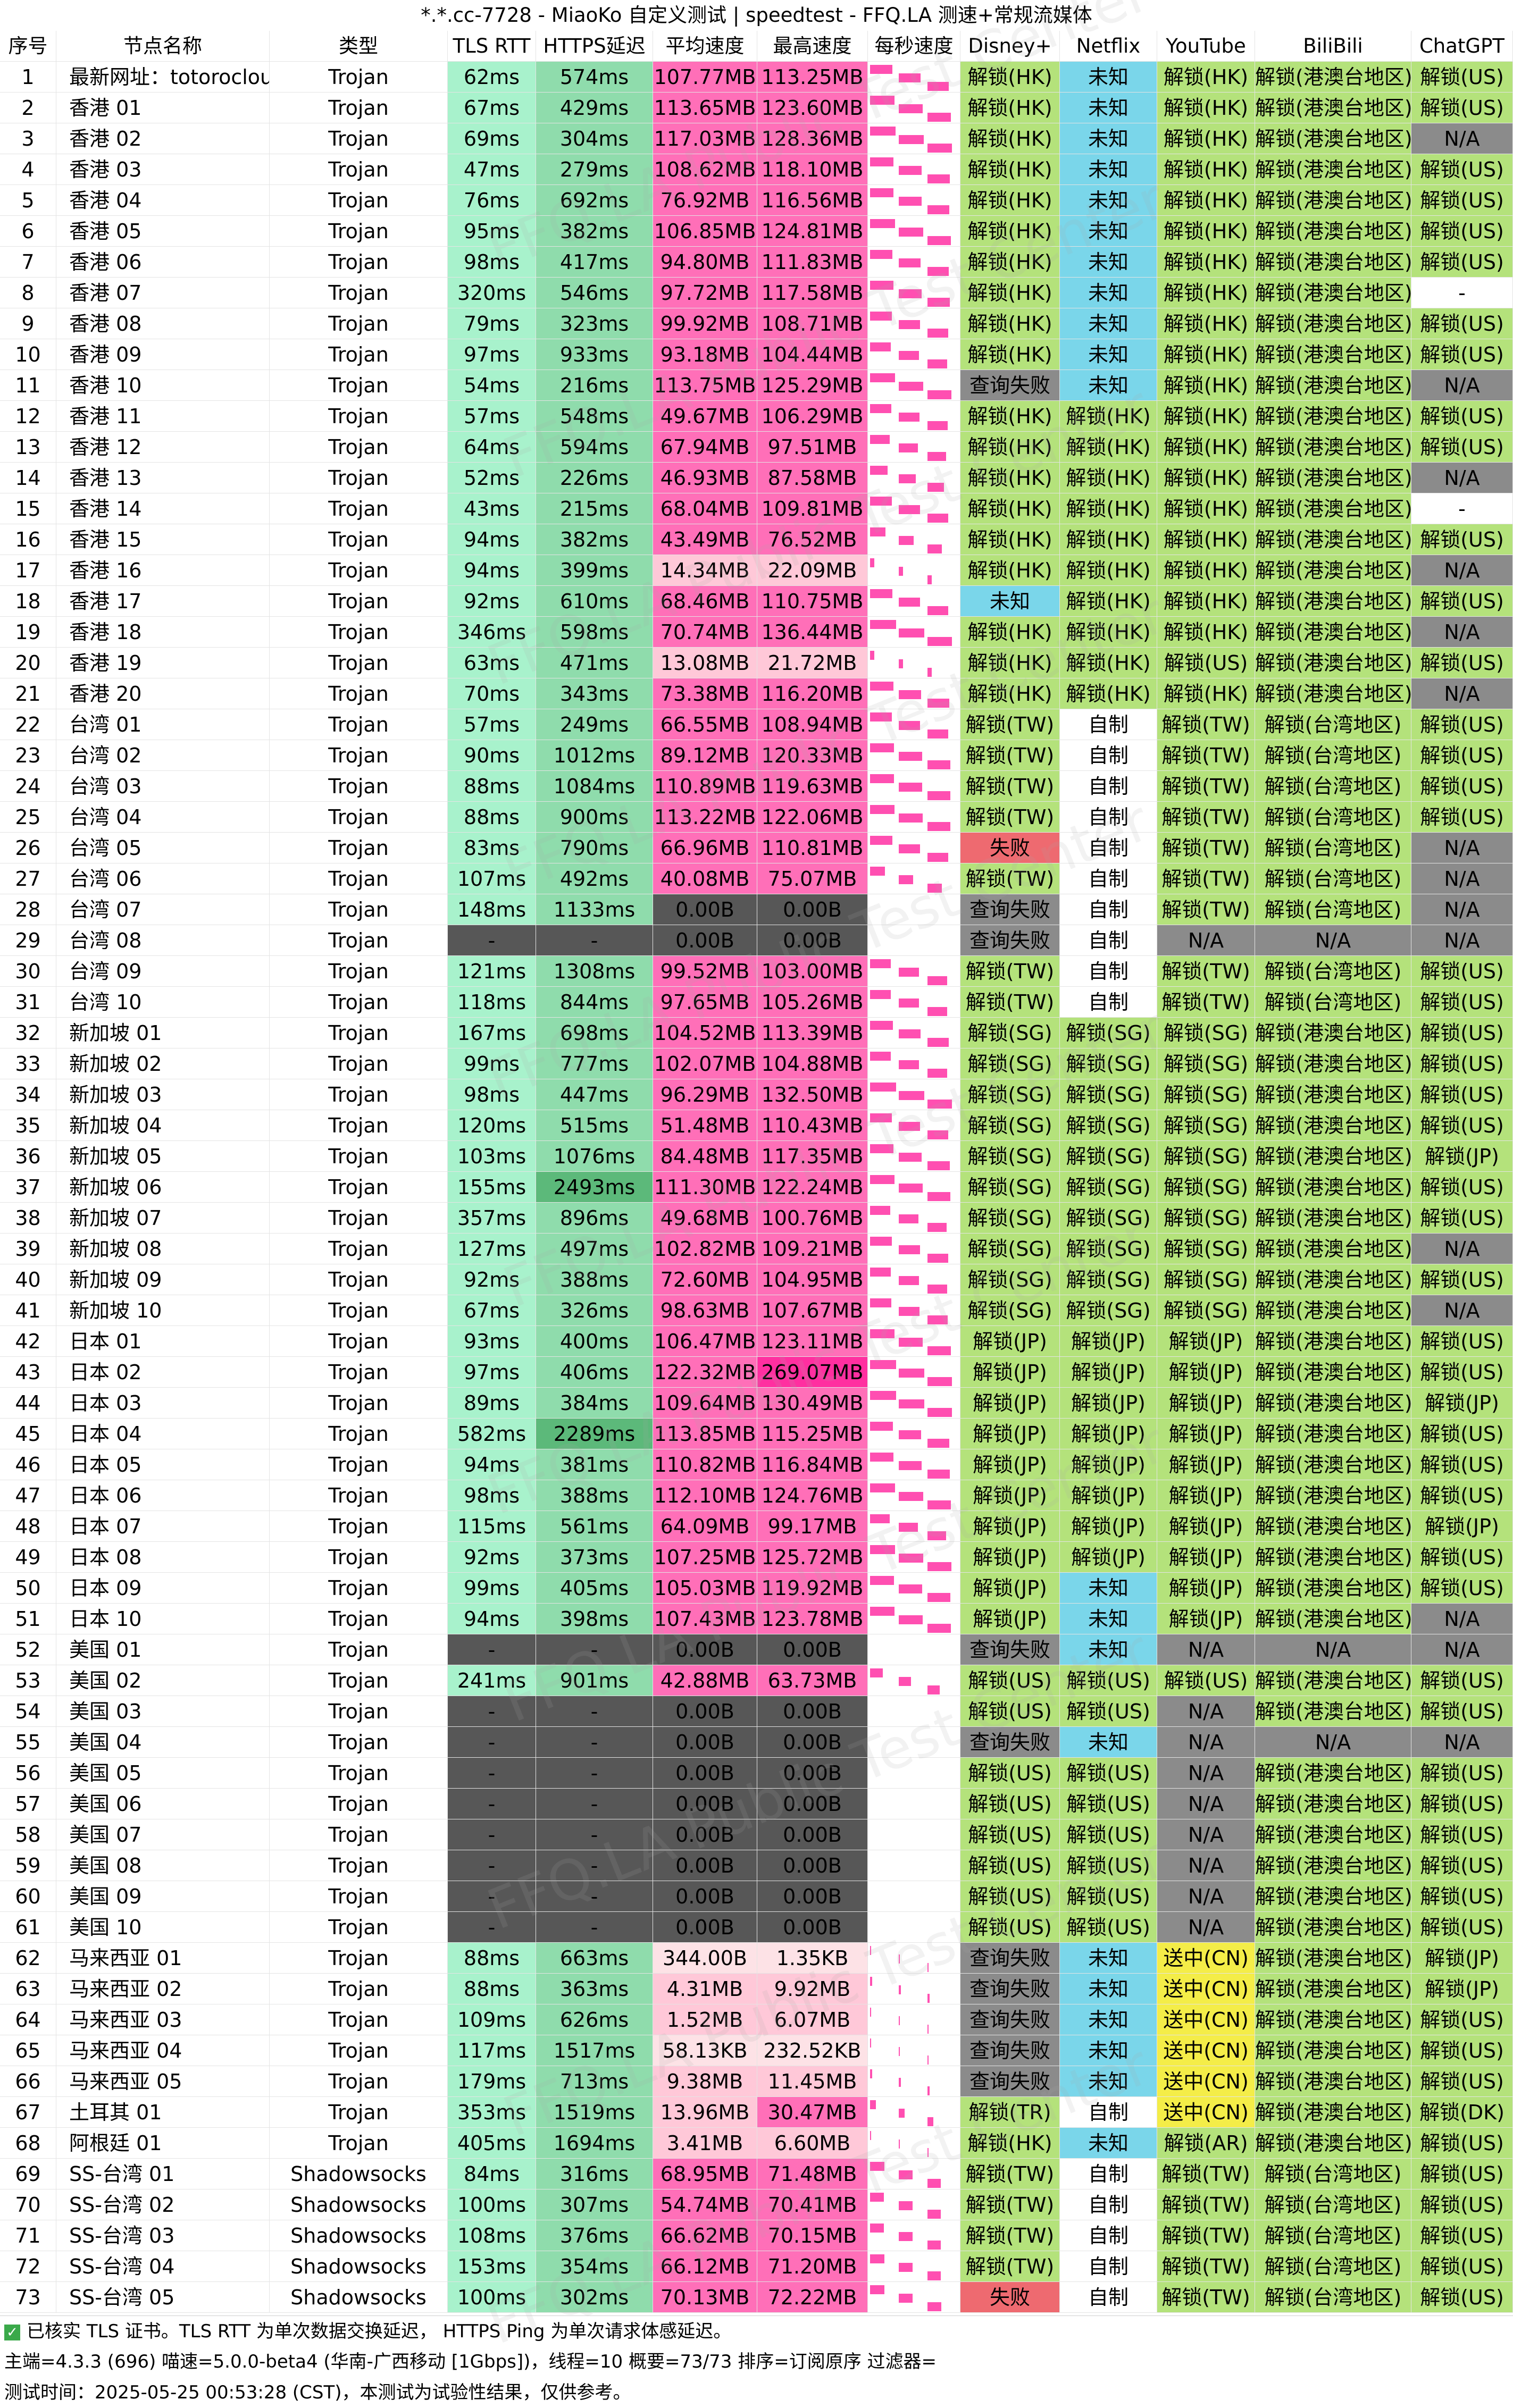 This screenshot has width=1513, height=2408. Describe the element at coordinates (492, 200) in the screenshot. I see `cell-rtt: 76ms` at that location.